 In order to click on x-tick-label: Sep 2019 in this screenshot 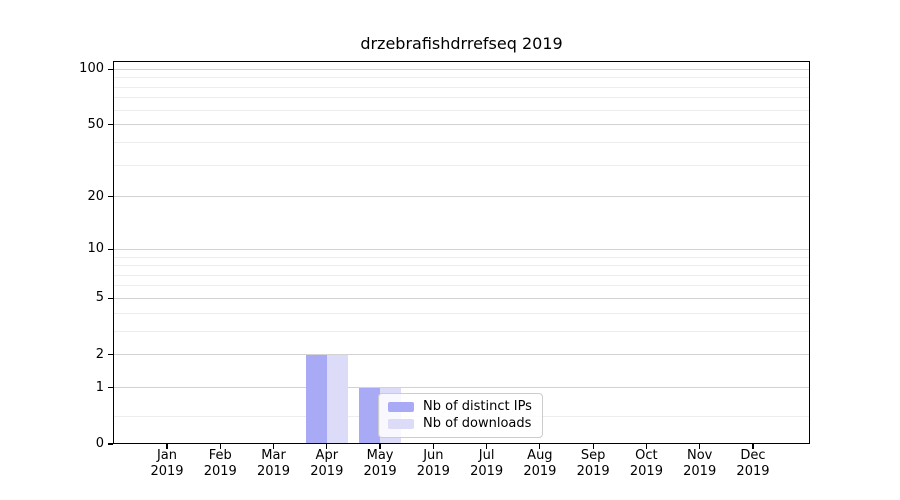, I will do `click(593, 463)`.